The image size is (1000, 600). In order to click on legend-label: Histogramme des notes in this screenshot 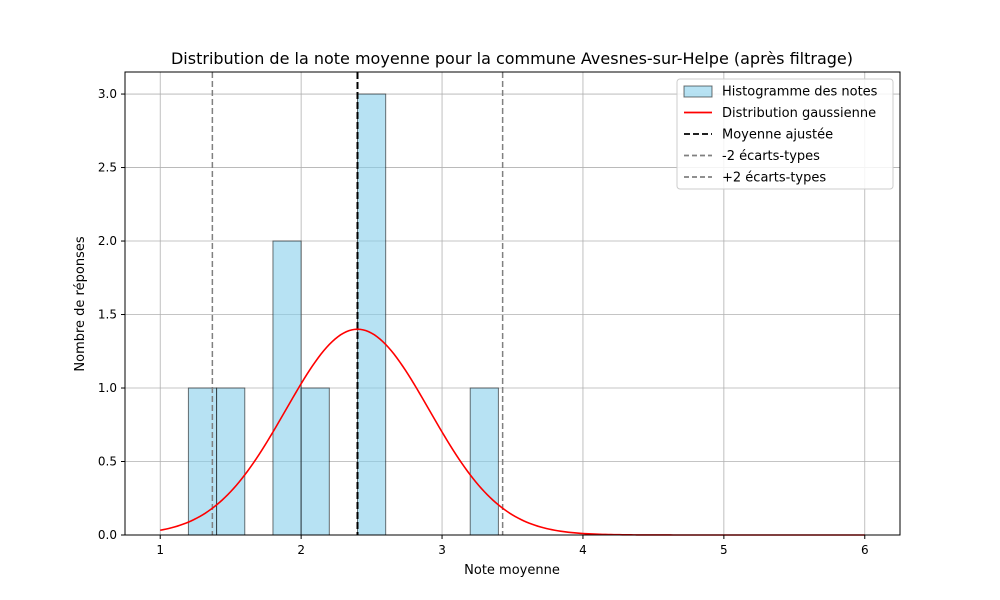, I will do `click(800, 92)`.